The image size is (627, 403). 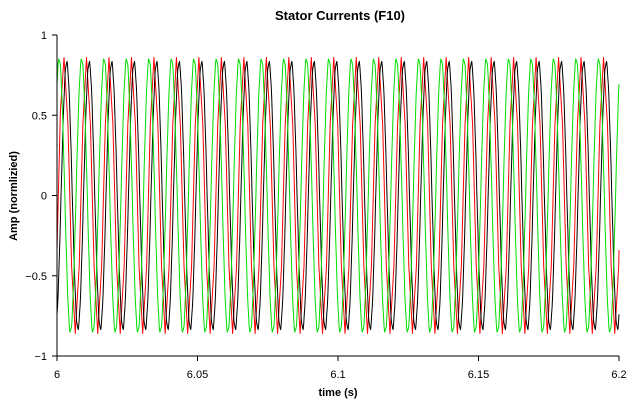 I want to click on x-tick-label: 6.05, so click(x=197, y=375).